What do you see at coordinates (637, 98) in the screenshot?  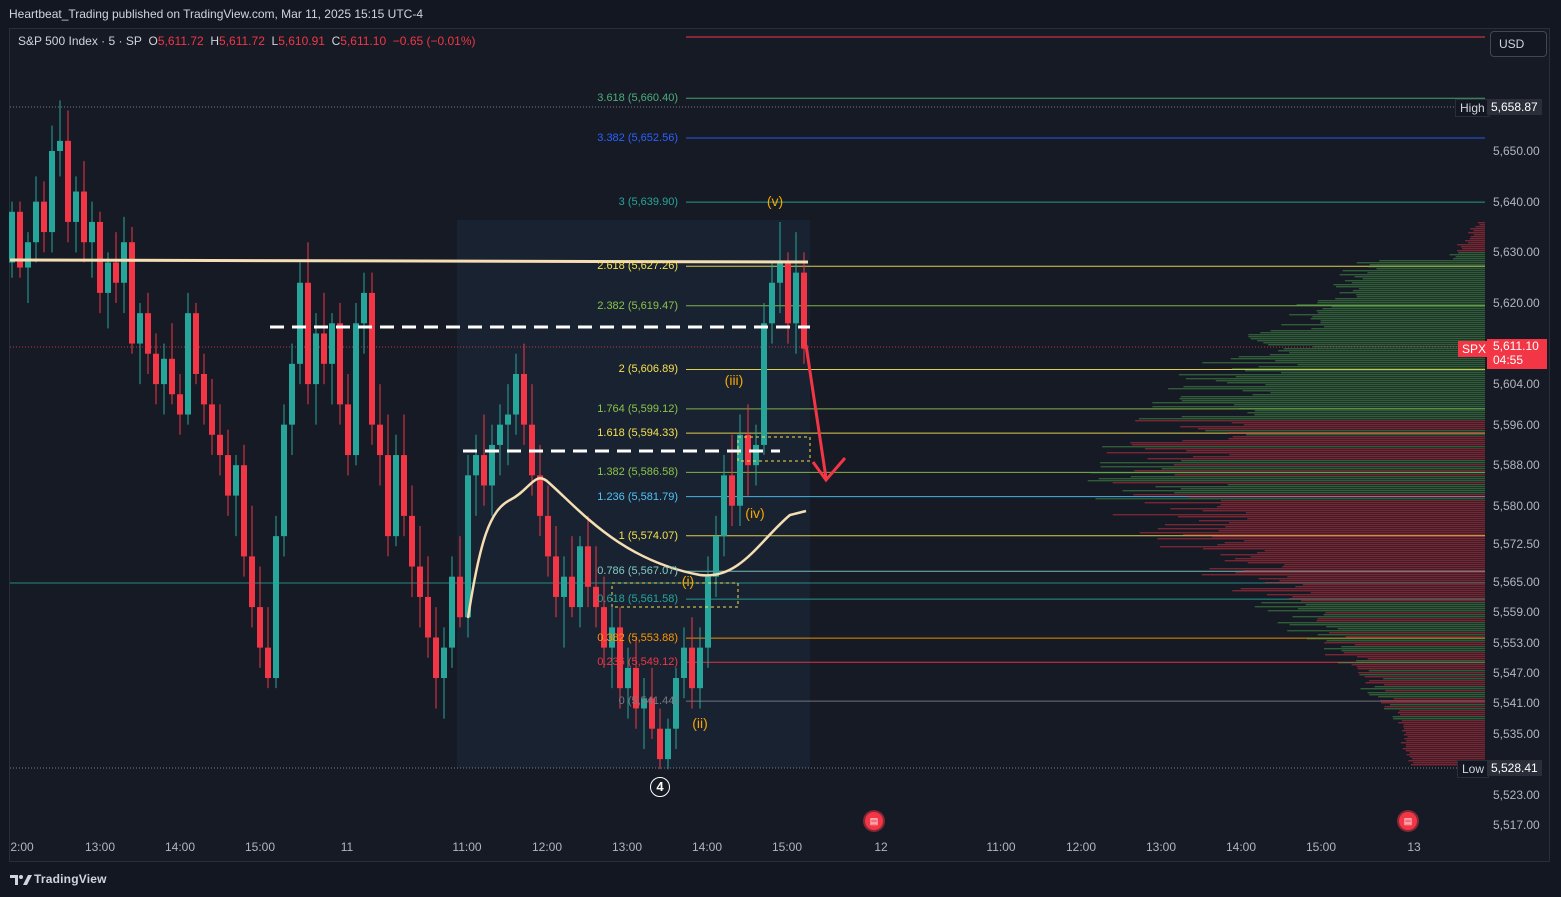 I see `fib-level-label: 3.618 (5,660.40)` at bounding box center [637, 98].